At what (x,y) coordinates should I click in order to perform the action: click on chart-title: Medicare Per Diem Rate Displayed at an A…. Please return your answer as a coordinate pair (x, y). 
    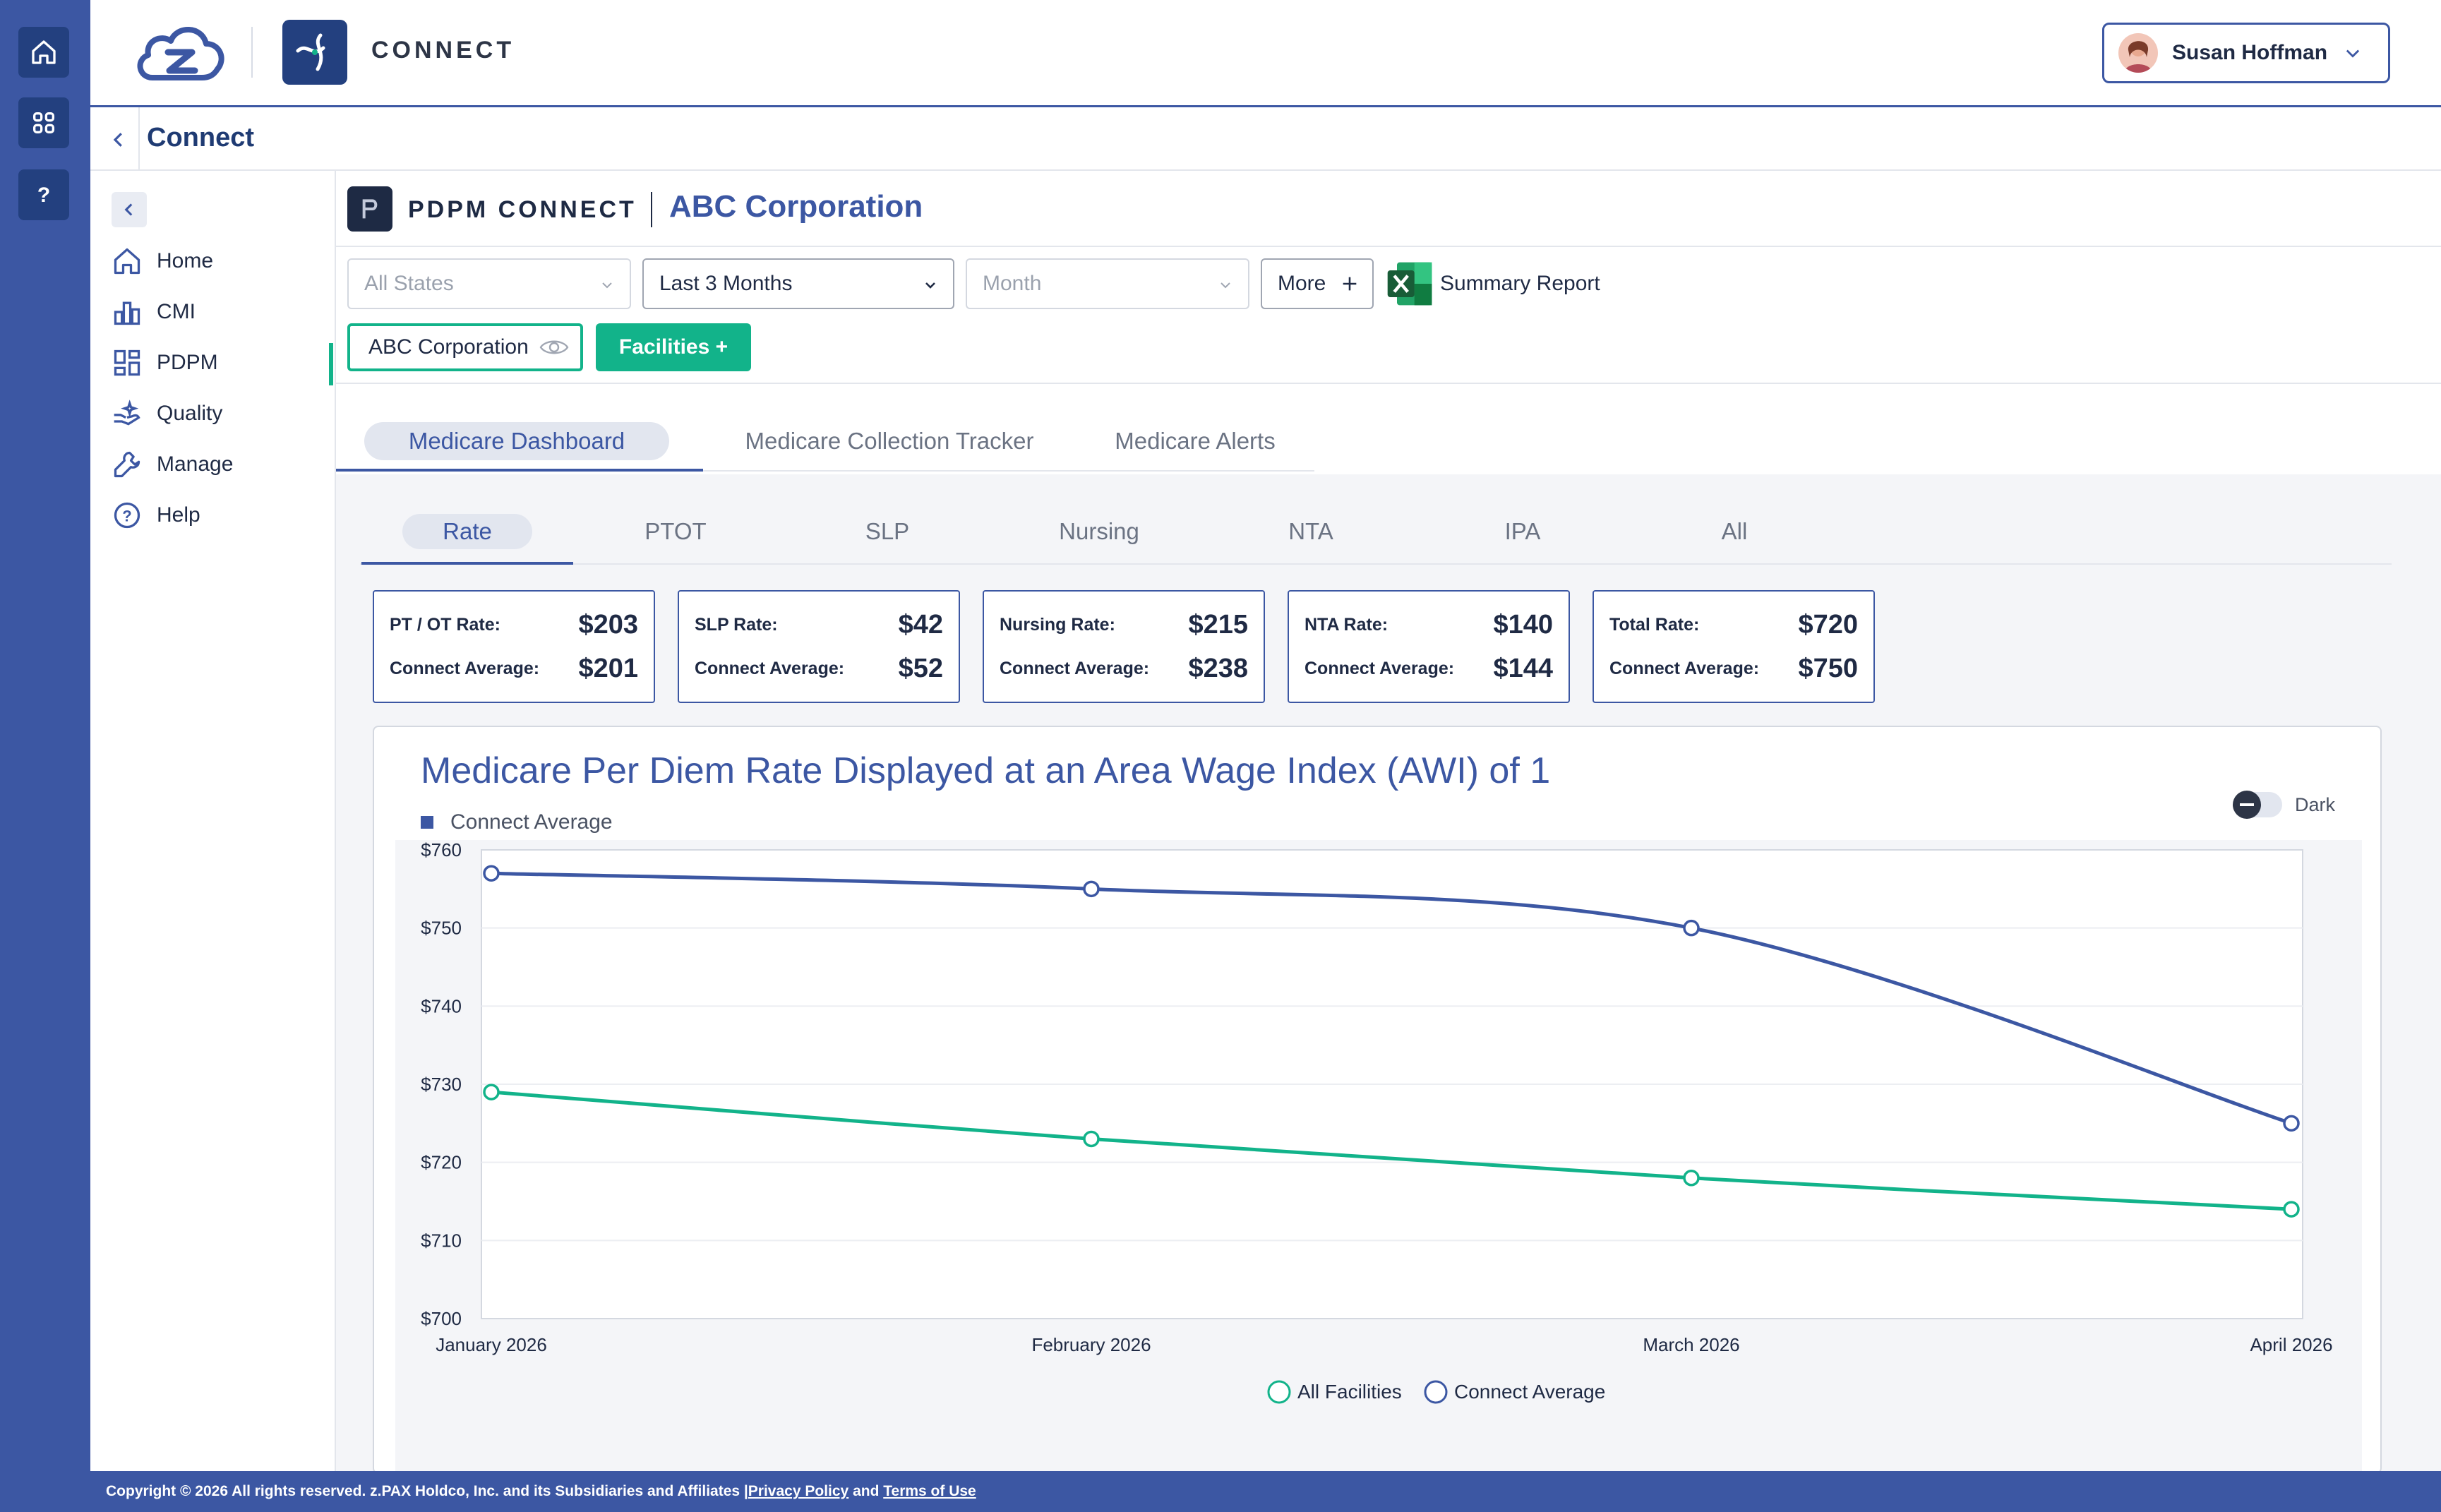
    Looking at the image, I should click on (986, 771).